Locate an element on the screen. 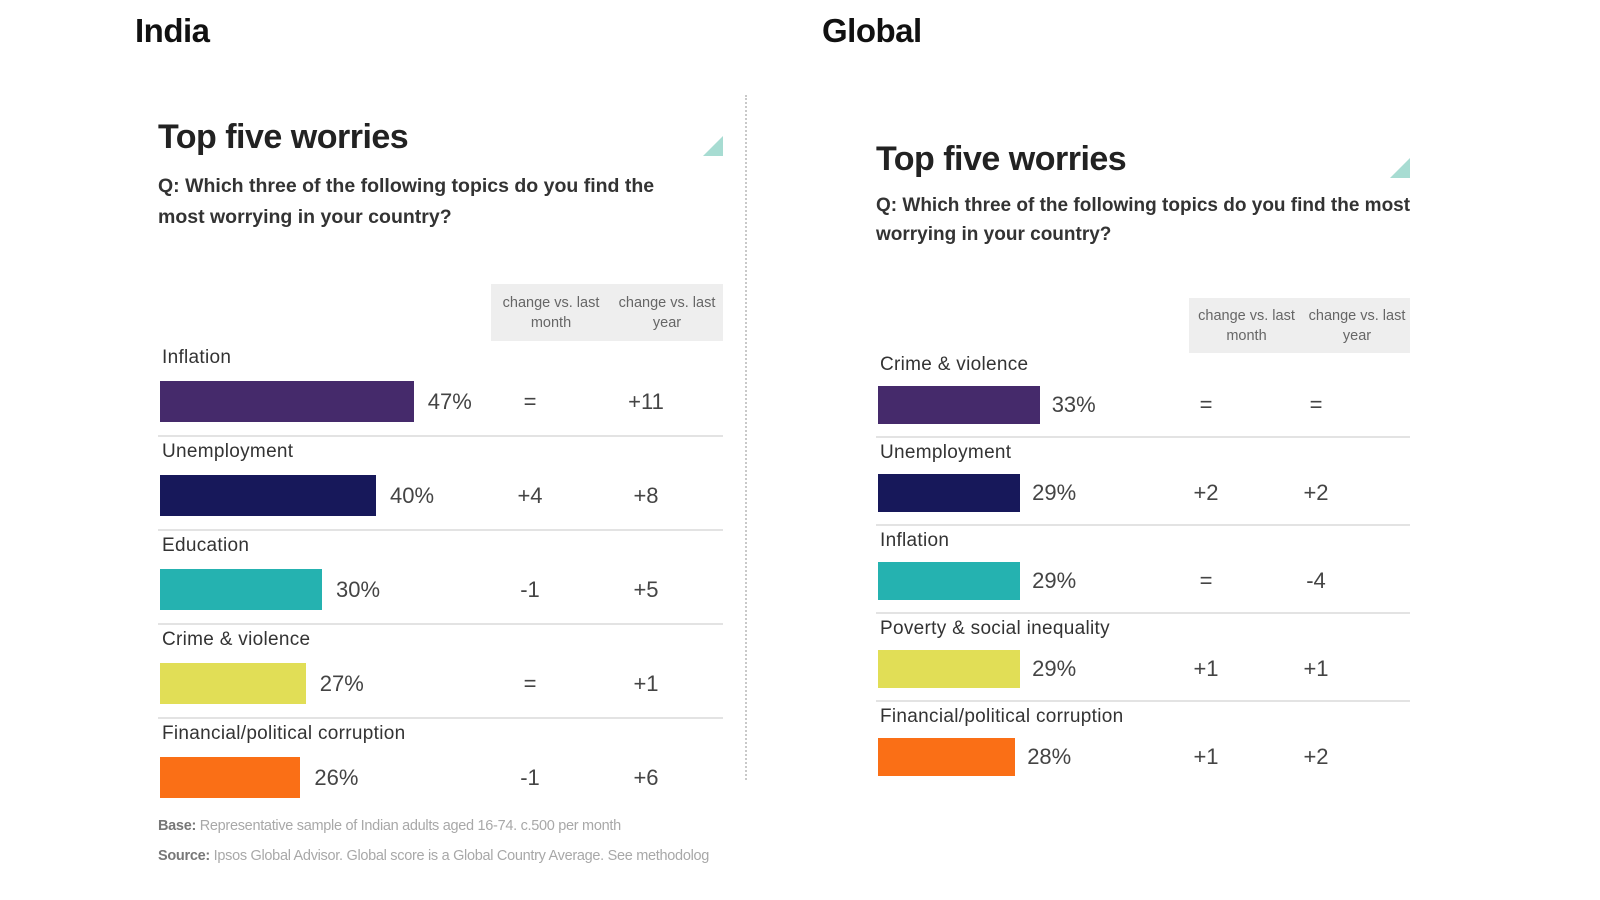 The width and height of the screenshot is (1600, 900). worry-row: Crime & violence 27% = +1 is located at coordinates (440, 672).